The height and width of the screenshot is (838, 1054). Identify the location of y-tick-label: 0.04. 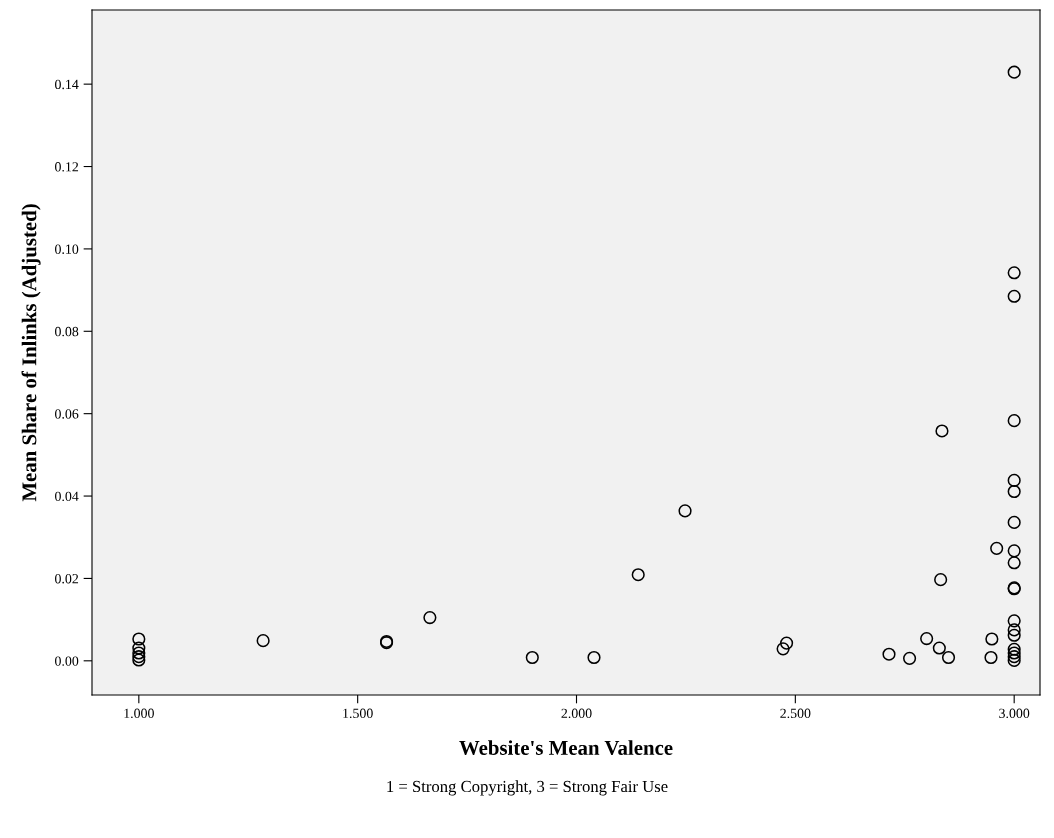
(67, 496).